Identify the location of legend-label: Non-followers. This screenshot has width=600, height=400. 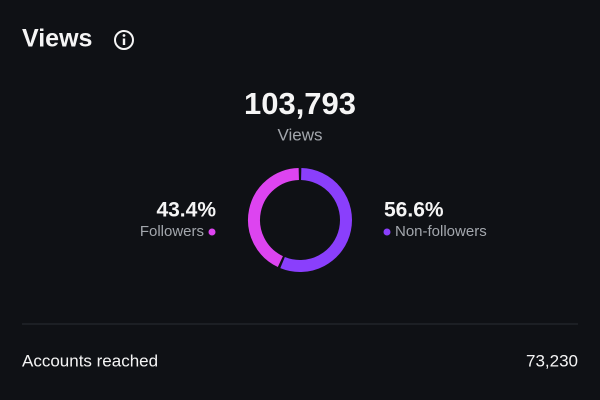
(441, 231).